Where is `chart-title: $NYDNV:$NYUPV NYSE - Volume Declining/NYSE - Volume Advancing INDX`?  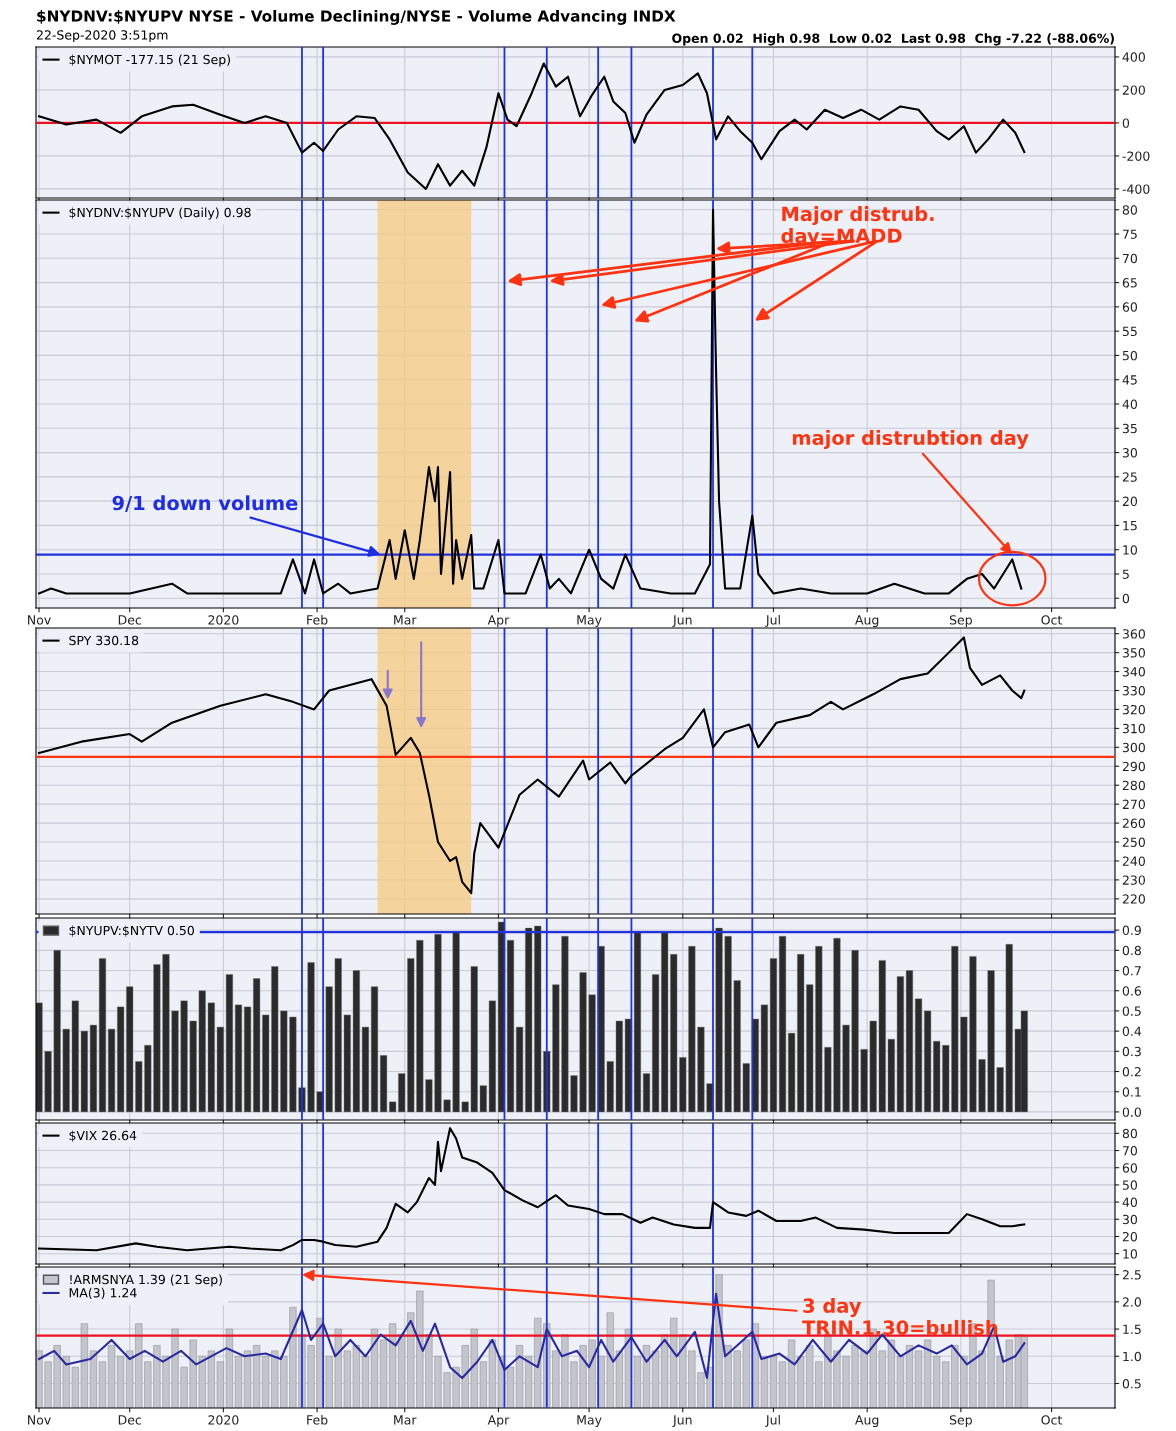
chart-title: $NYDNV:$NYUPV NYSE - Volume Declining/NYSE - Volume Advancing INDX is located at coordinates (356, 17).